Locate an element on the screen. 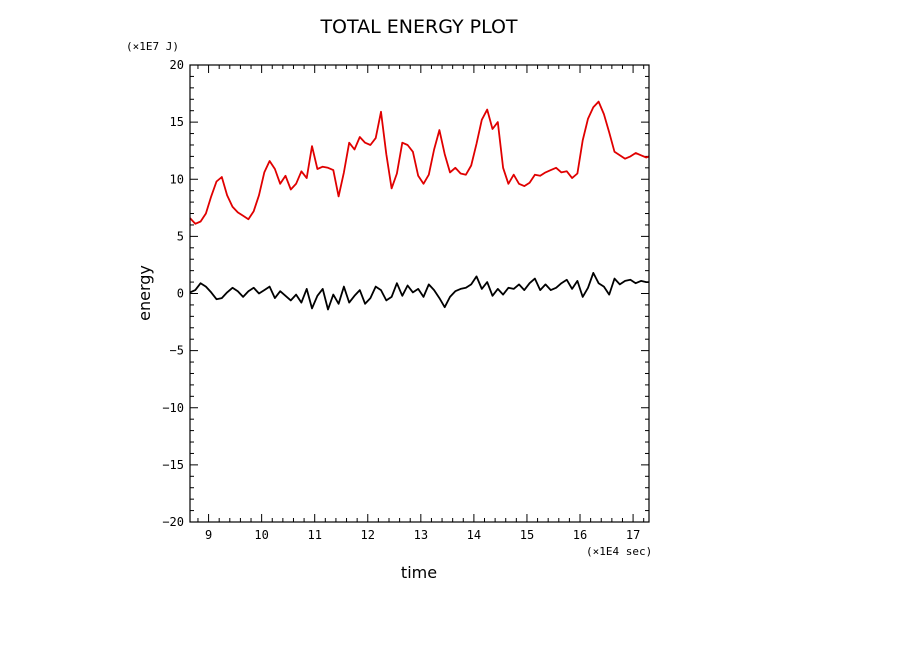 The image size is (904, 654). x-tick-label: 12 is located at coordinates (368, 535).